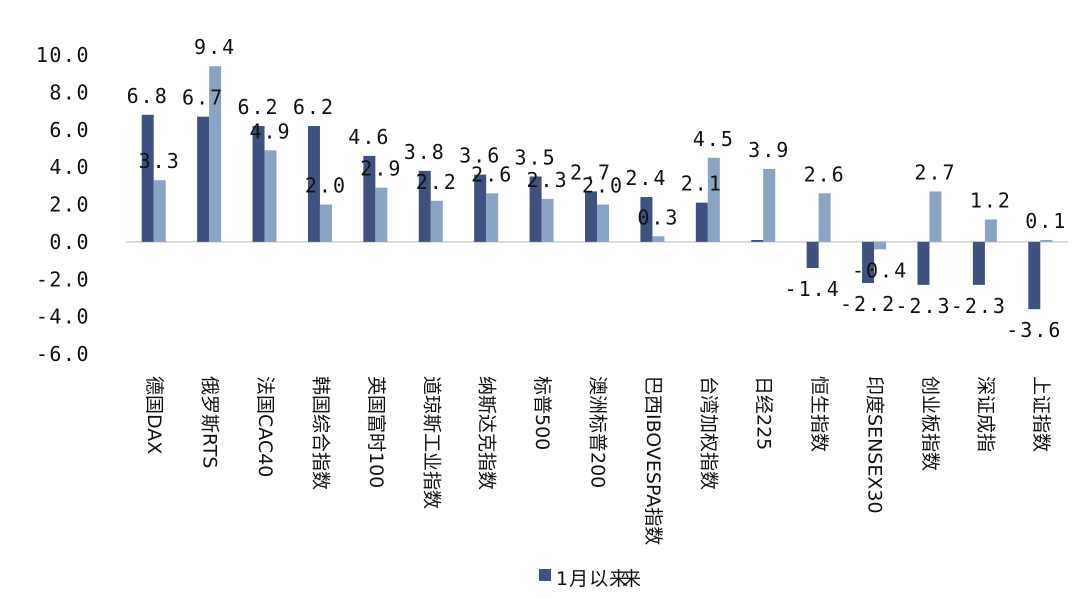 This screenshot has height=598, width=1080. Describe the element at coordinates (542, 413) in the screenshot. I see `category-label-7: 标普500` at that location.